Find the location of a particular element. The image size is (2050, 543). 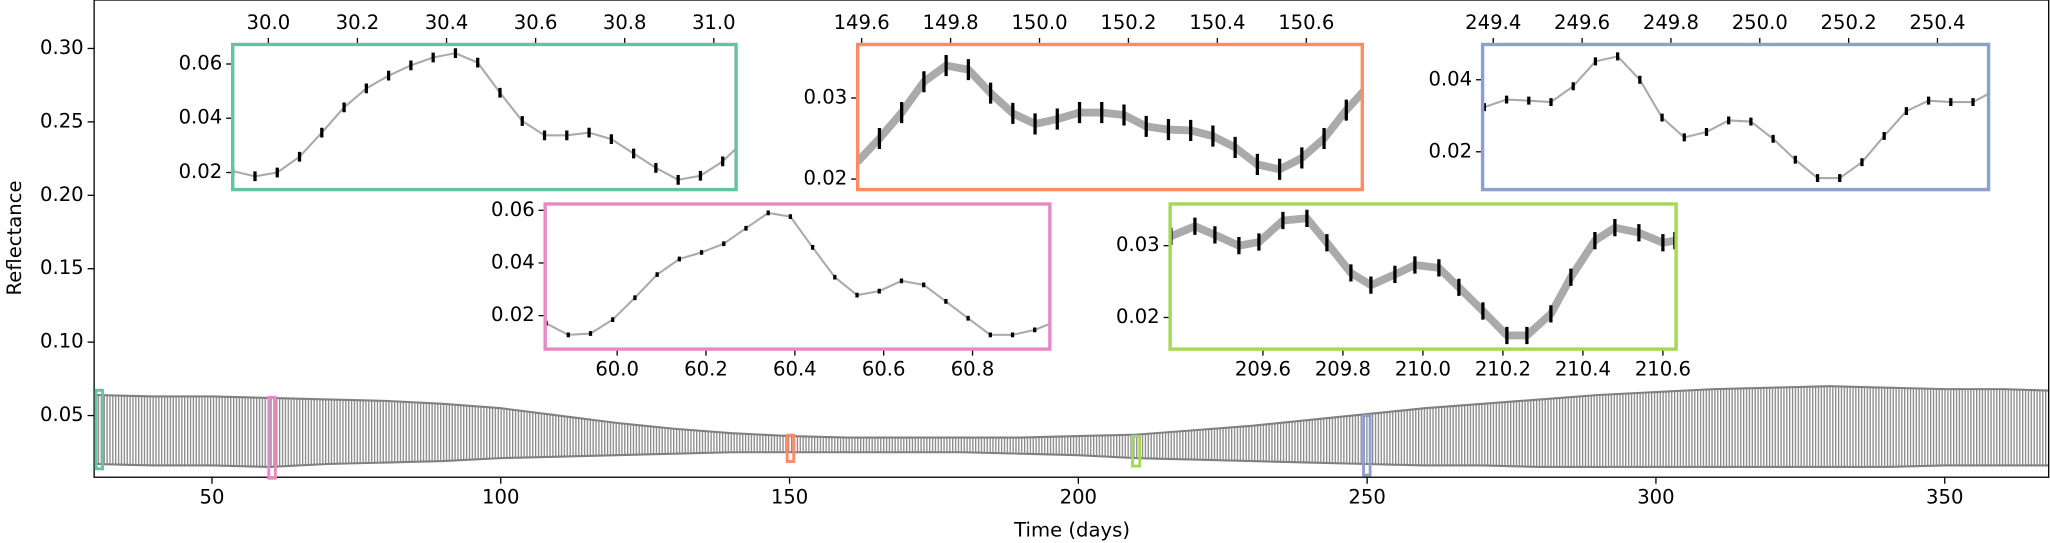

x-axis-label: Time (days) is located at coordinates (1071, 529).